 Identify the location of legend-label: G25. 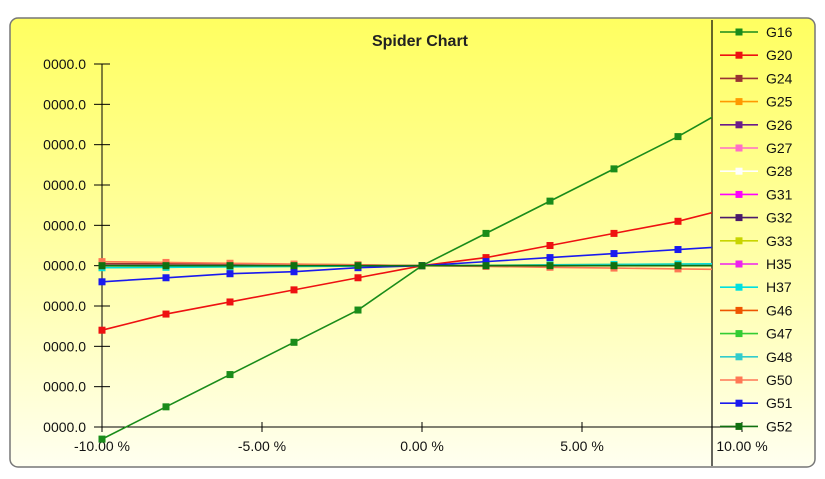
(779, 102).